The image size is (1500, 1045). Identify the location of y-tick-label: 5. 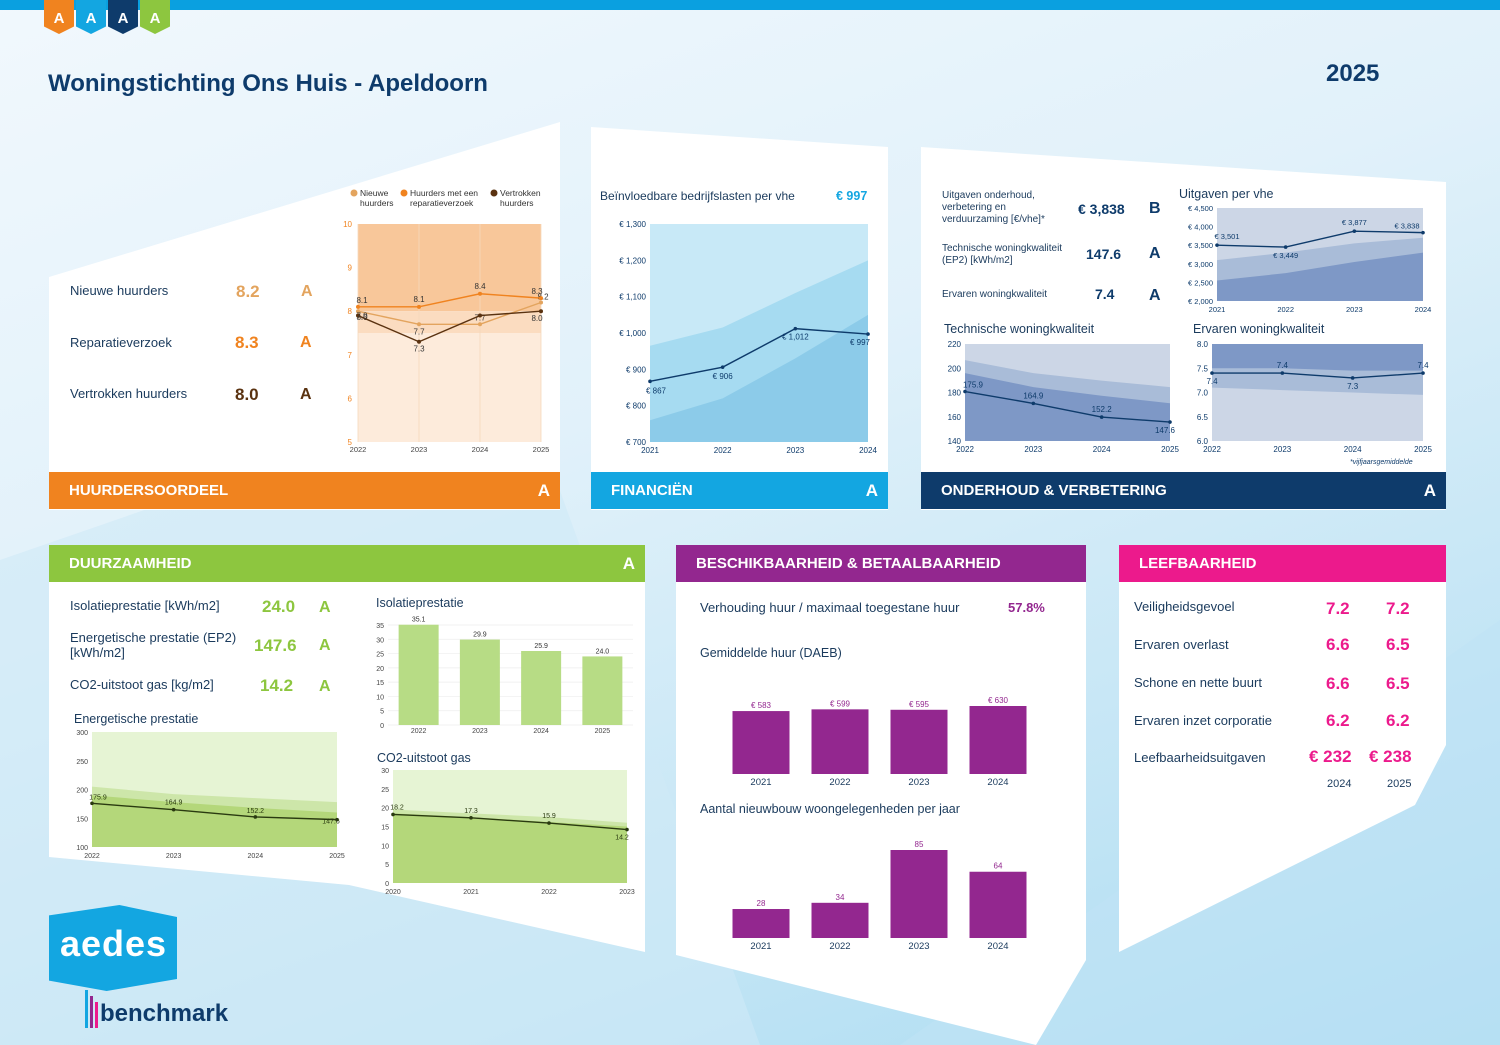
(350, 442).